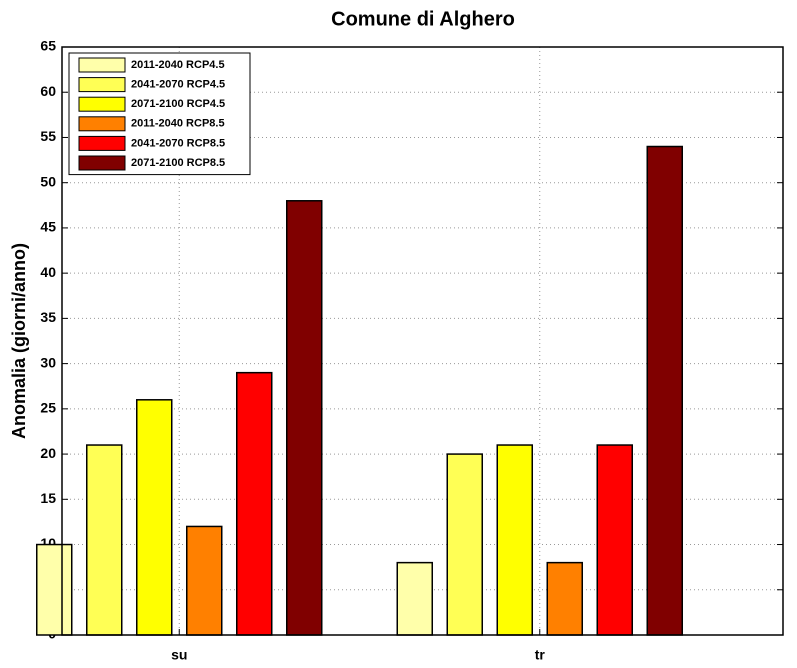 This screenshot has height=668, width=797. What do you see at coordinates (423, 19) in the screenshot?
I see `chart-title: Comune di Alghero` at bounding box center [423, 19].